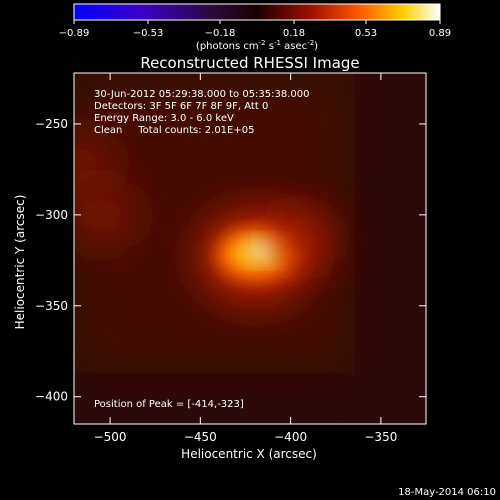 The image size is (500, 500). Describe the element at coordinates (51, 397) in the screenshot. I see `y-tick-label: −400` at that location.